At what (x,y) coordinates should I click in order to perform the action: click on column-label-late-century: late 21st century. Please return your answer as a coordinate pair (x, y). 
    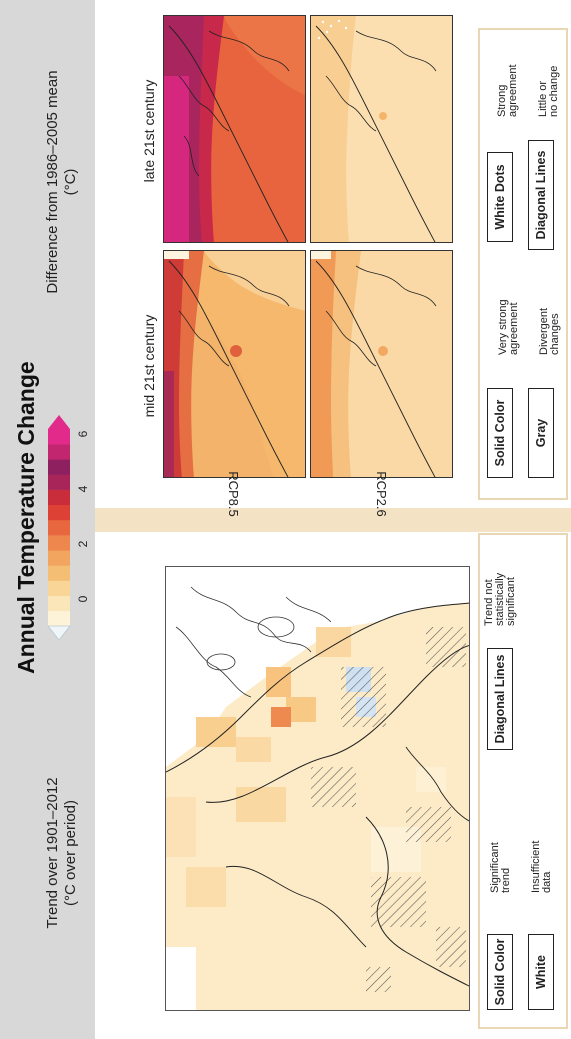
    Looking at the image, I should click on (149, 131).